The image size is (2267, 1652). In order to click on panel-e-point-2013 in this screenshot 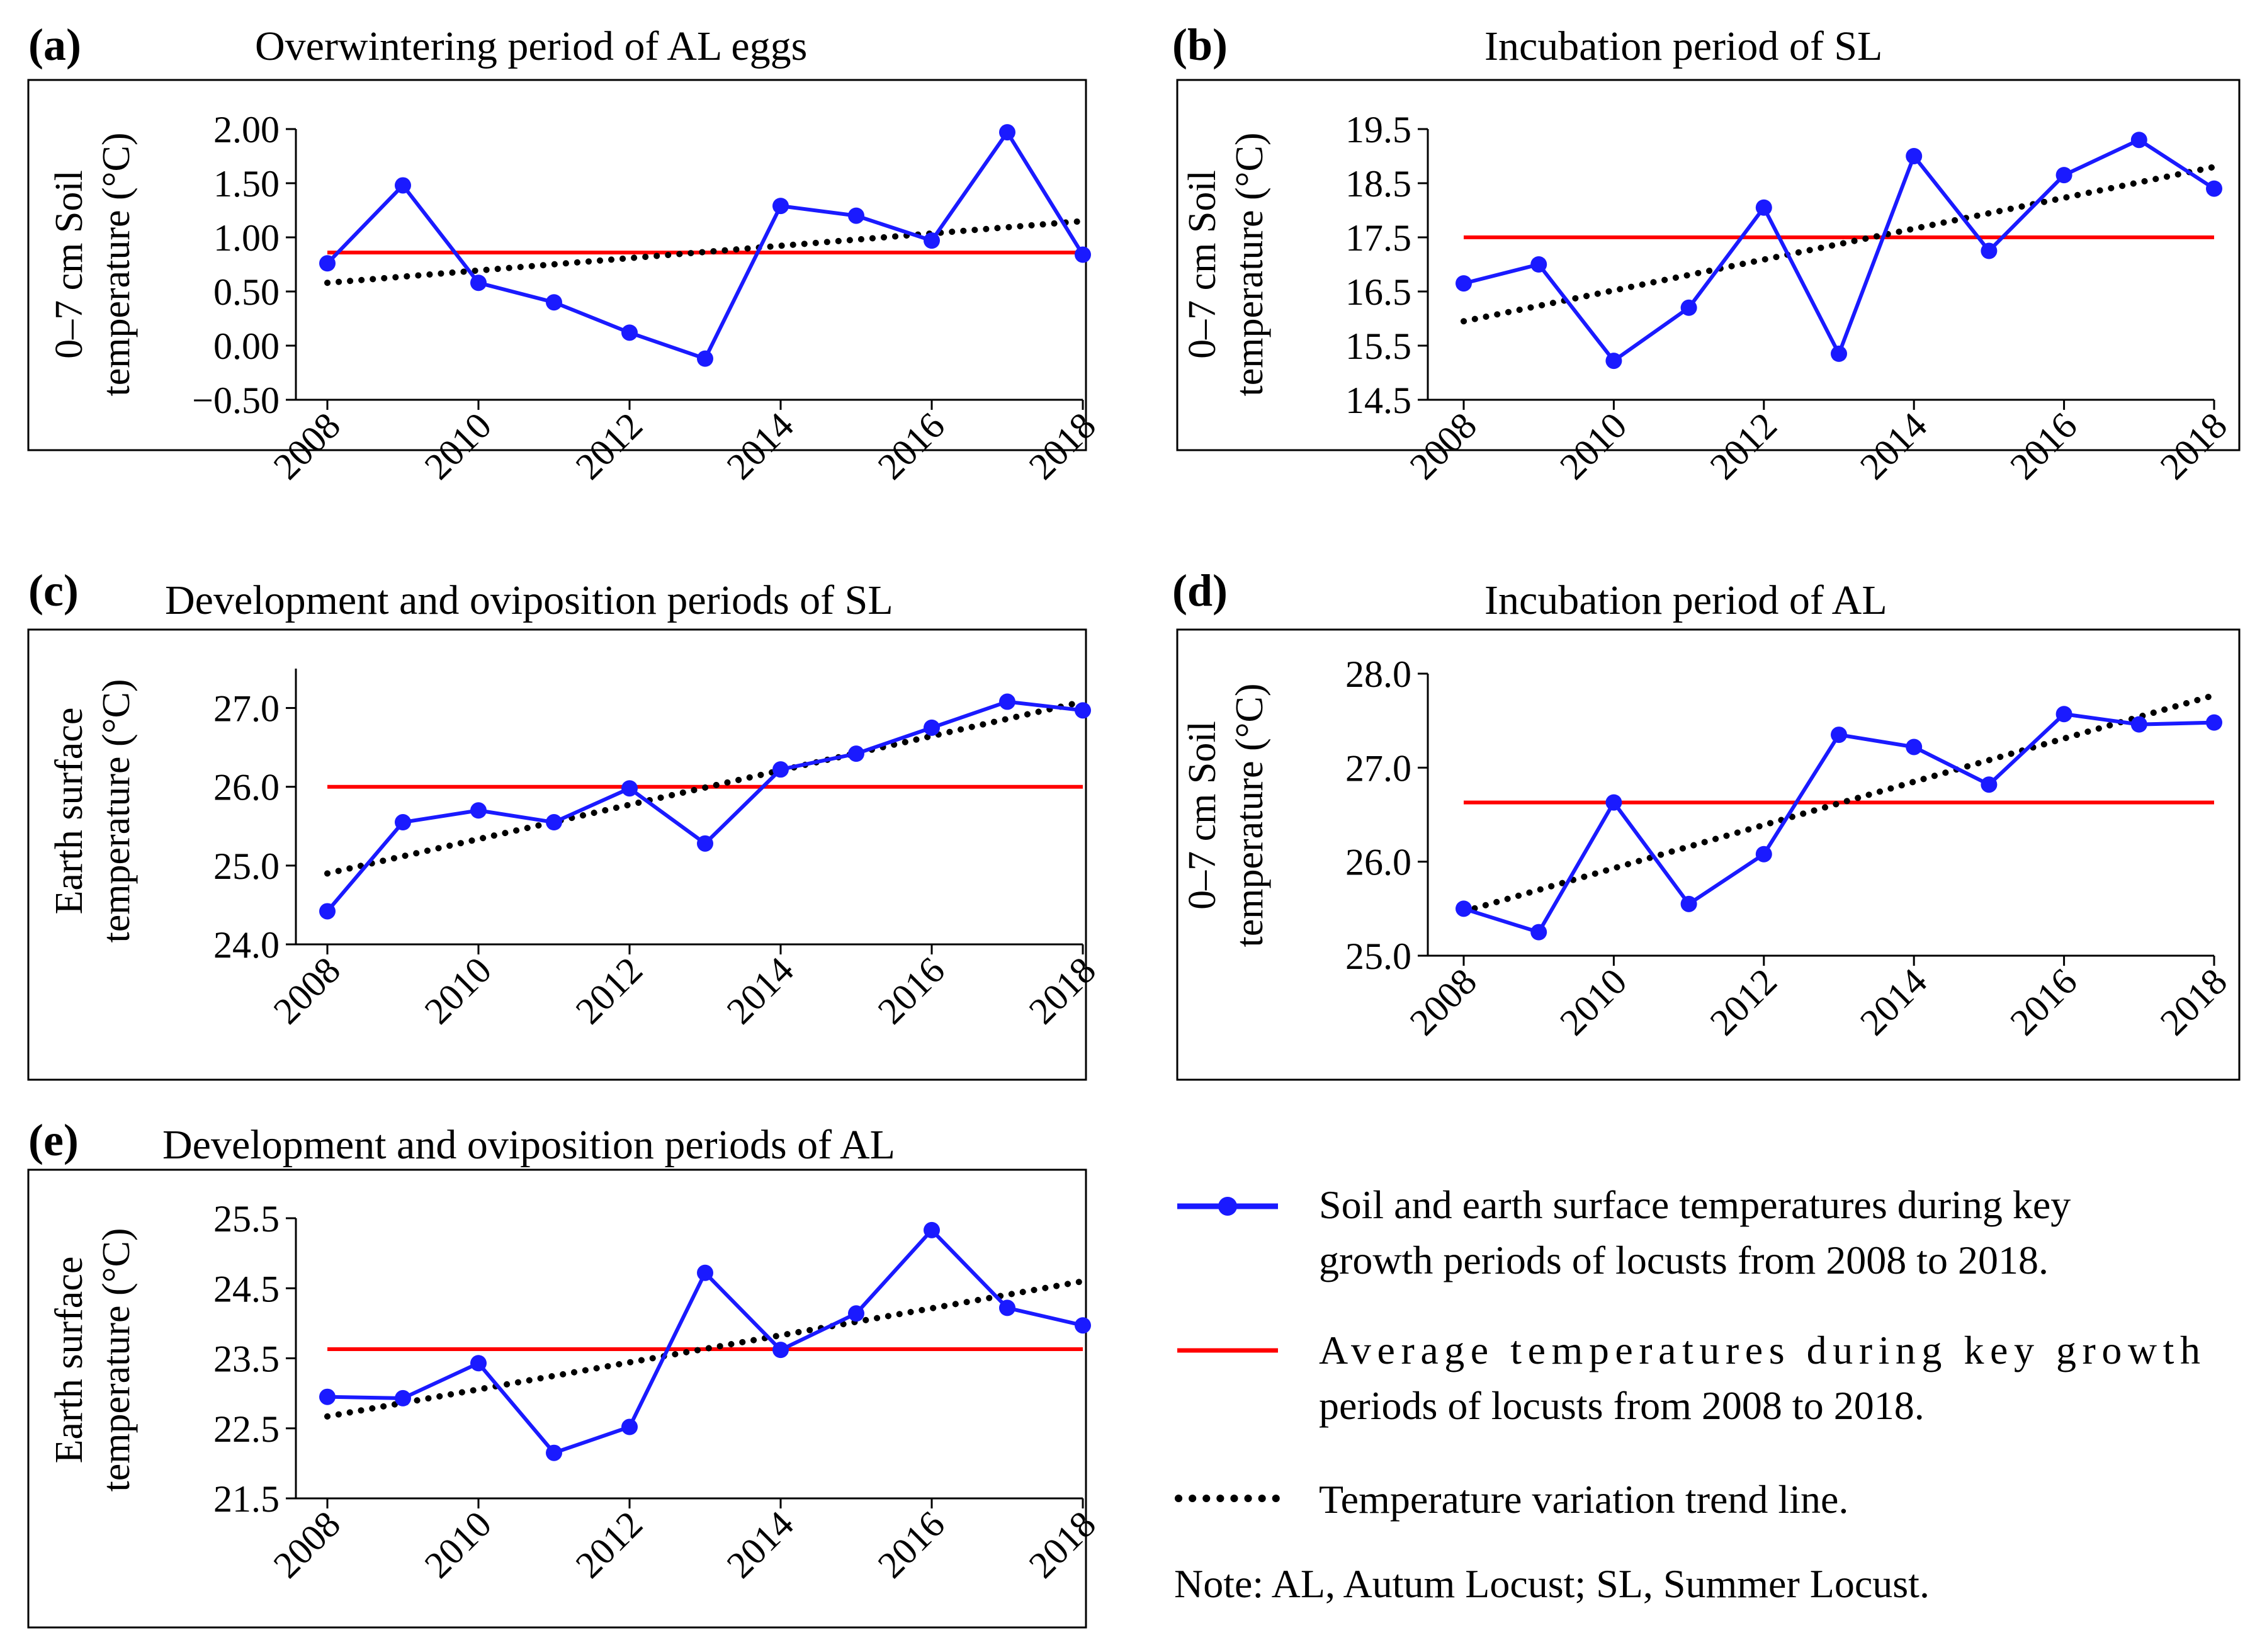, I will do `click(705, 1272)`.